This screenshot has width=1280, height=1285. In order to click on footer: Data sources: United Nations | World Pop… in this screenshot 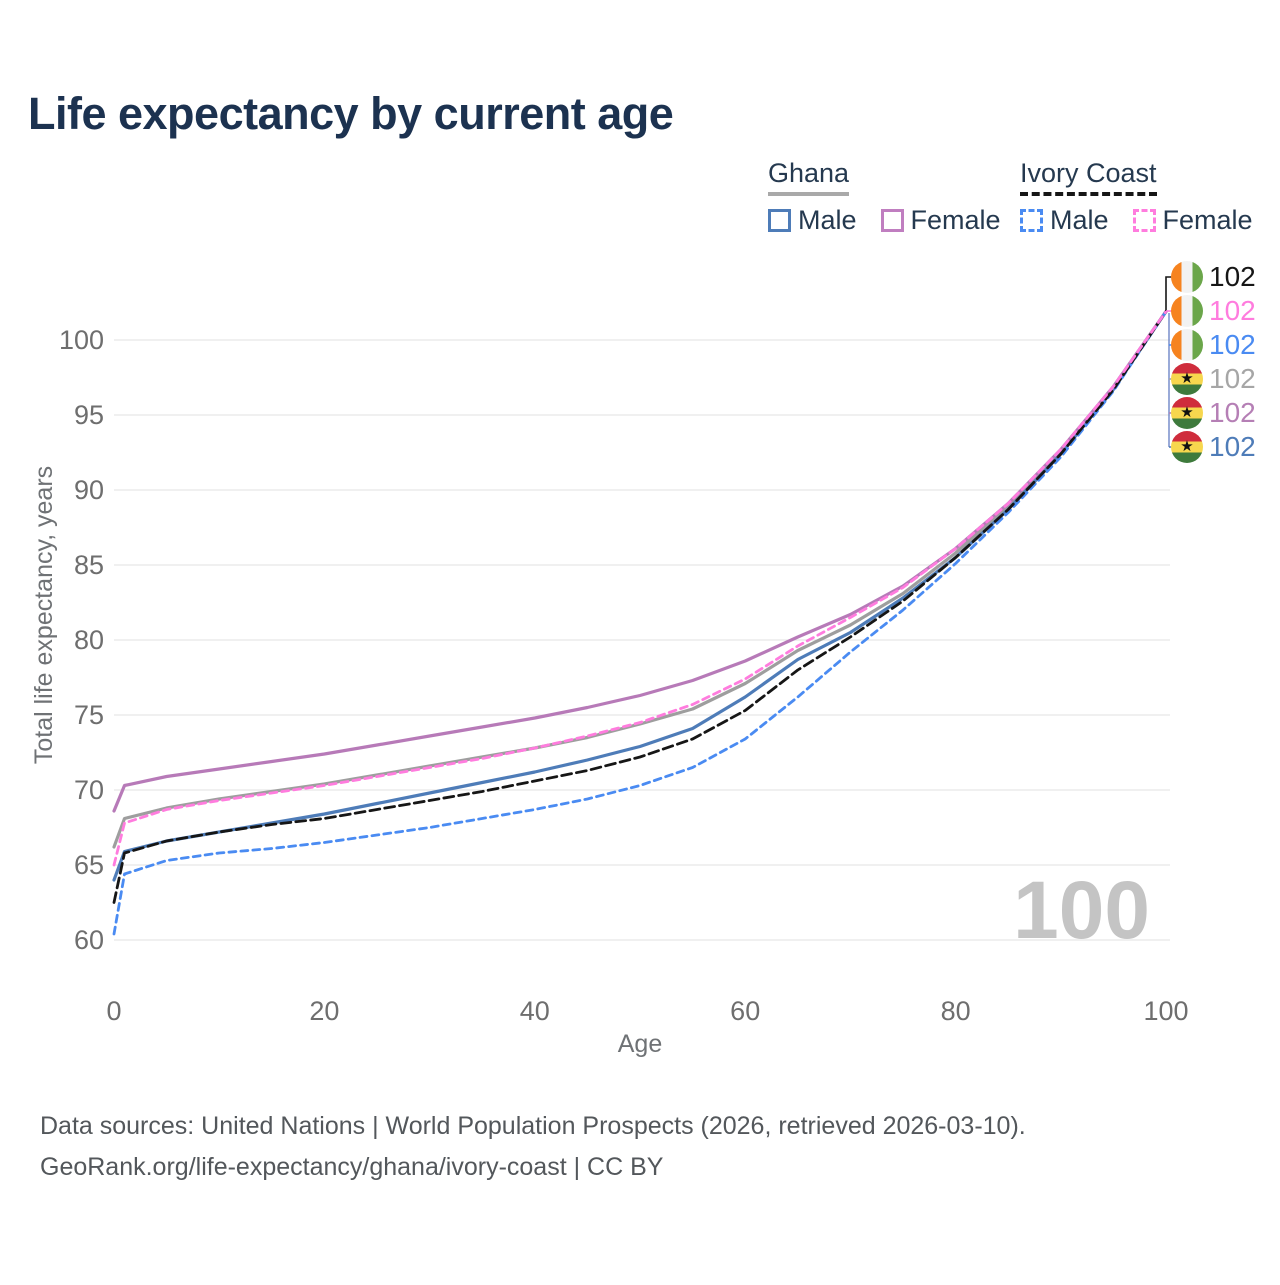, I will do `click(533, 1147)`.